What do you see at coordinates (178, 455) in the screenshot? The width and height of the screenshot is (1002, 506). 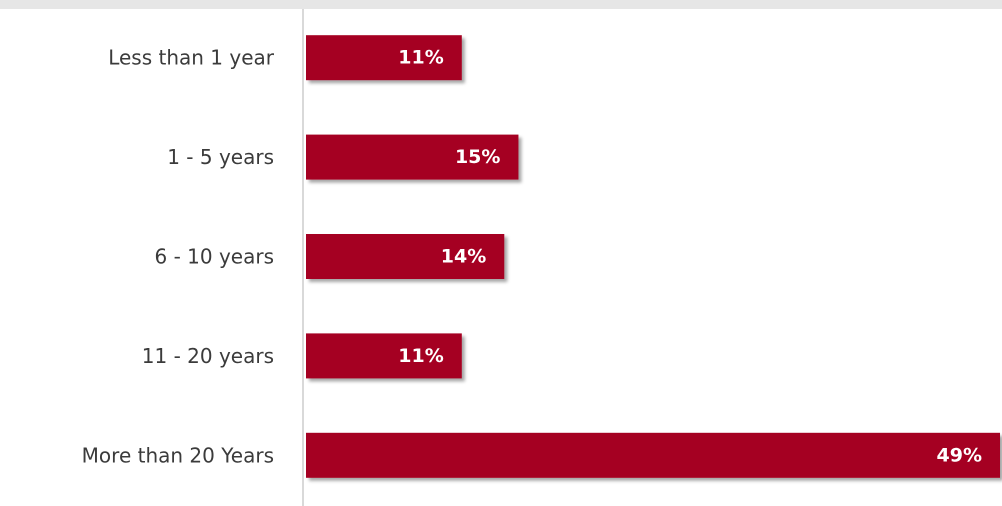 I see `category-label: More than 20 Years` at bounding box center [178, 455].